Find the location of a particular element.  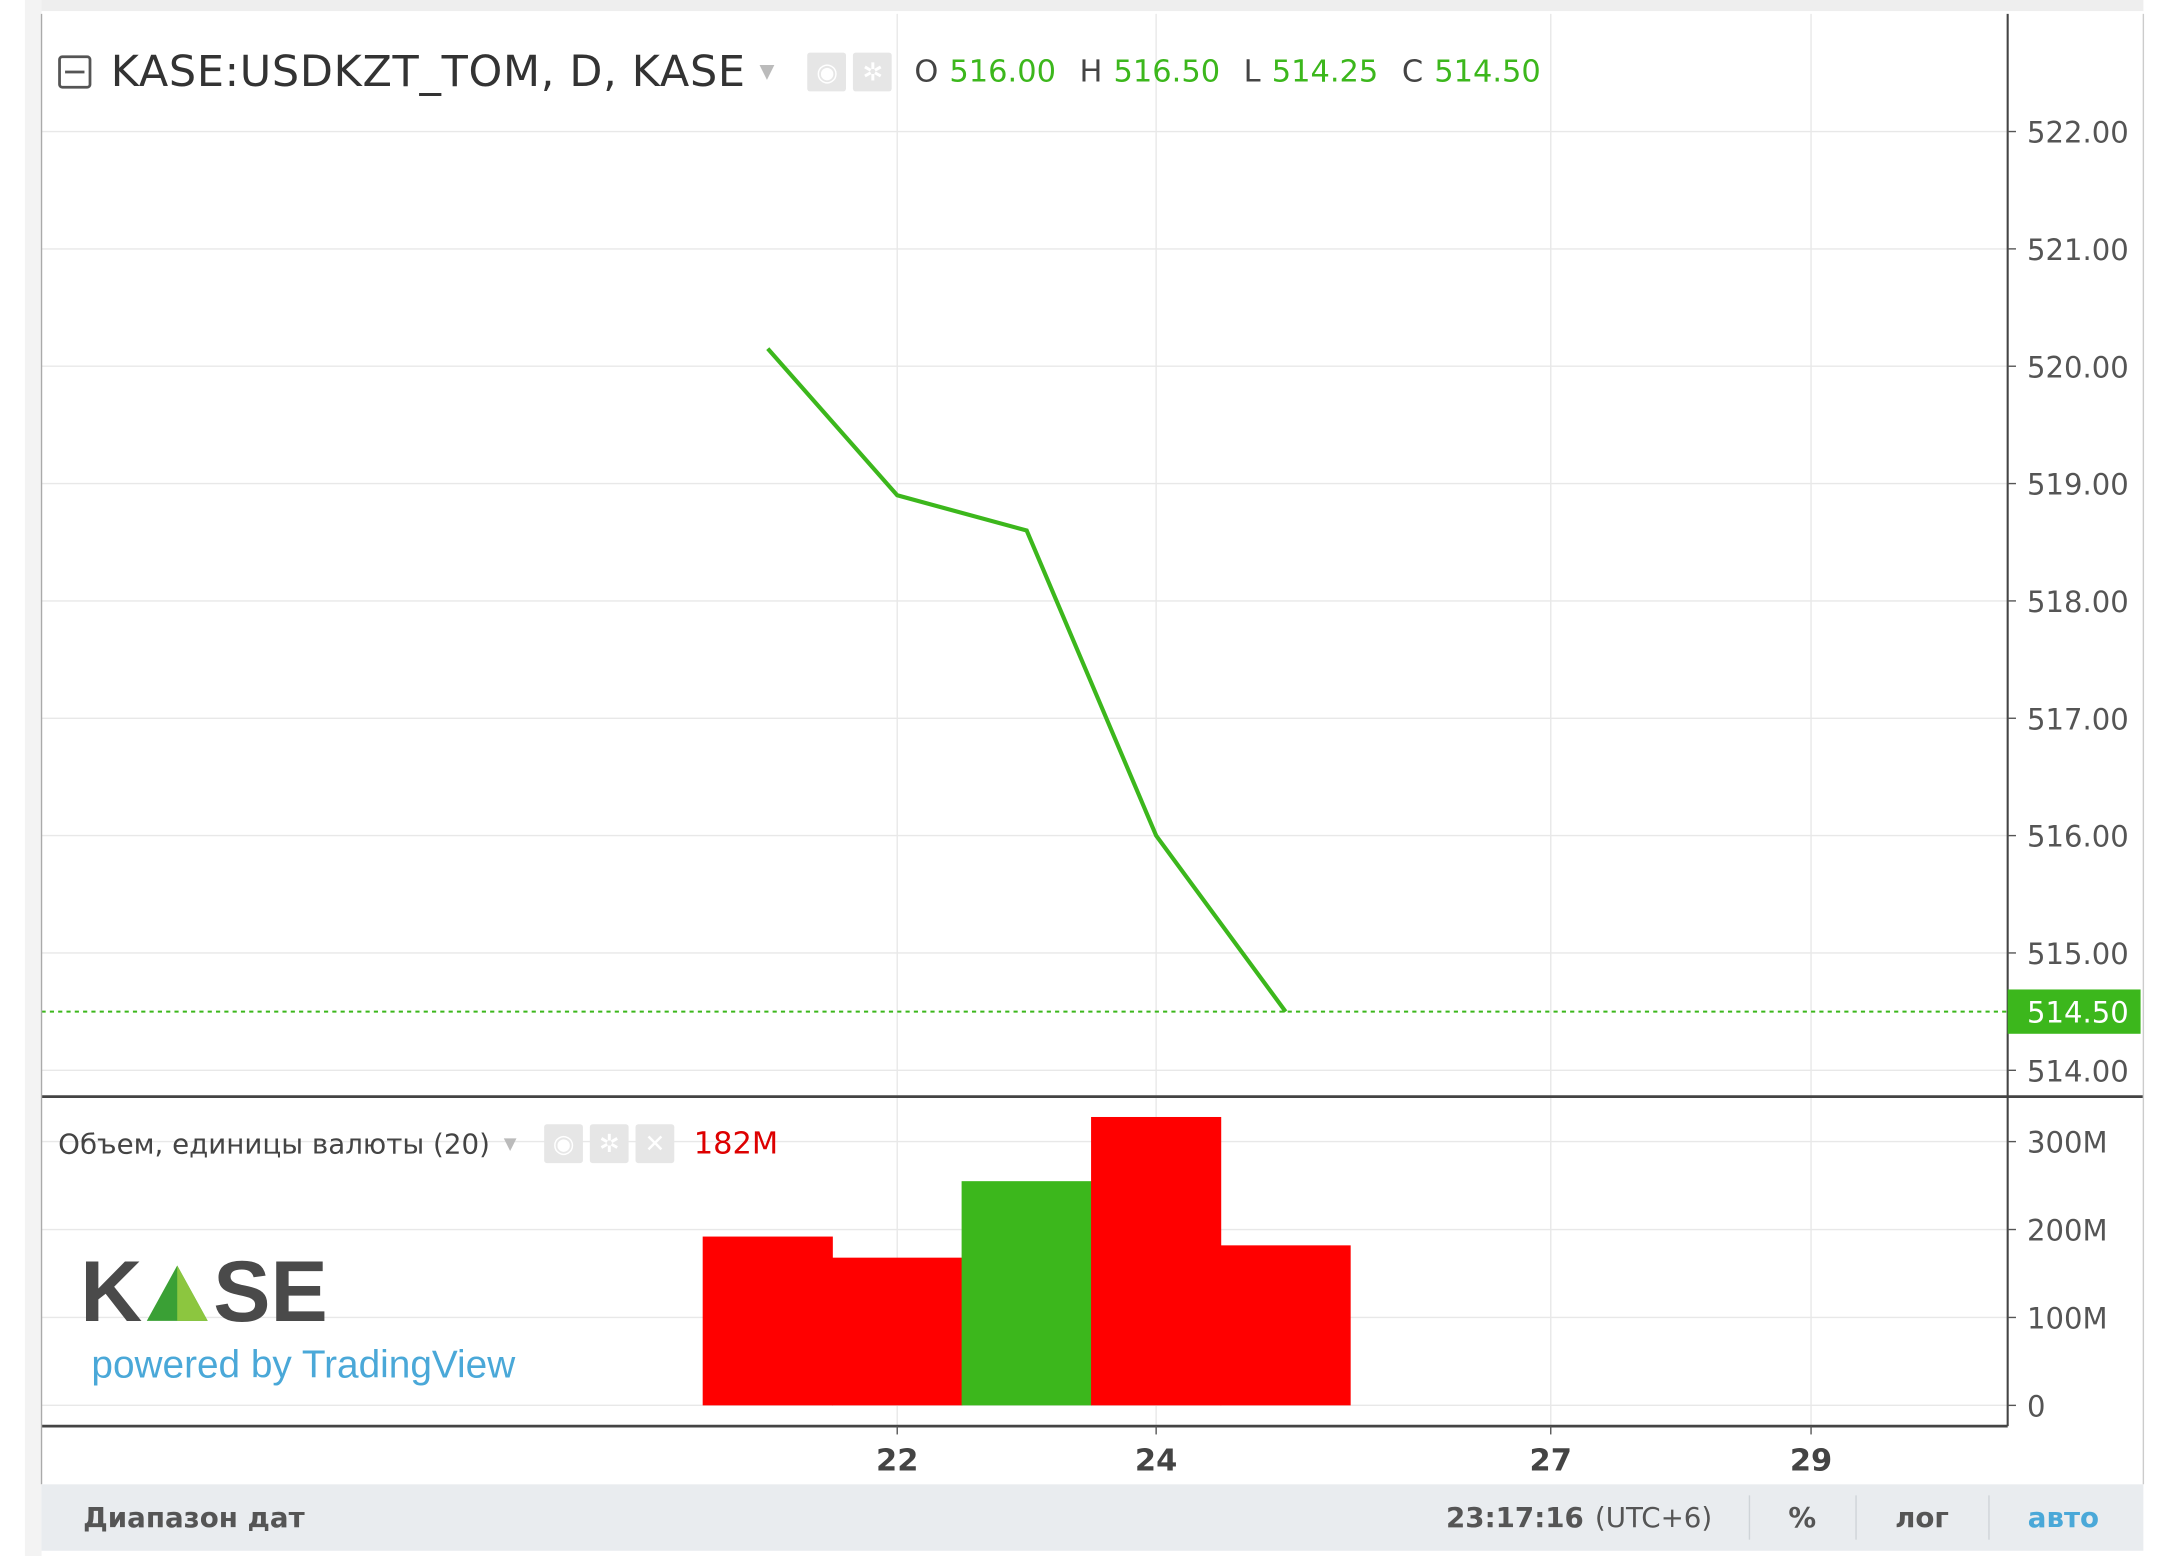

last-price-label: 514.50 is located at coordinates (2078, 1013).